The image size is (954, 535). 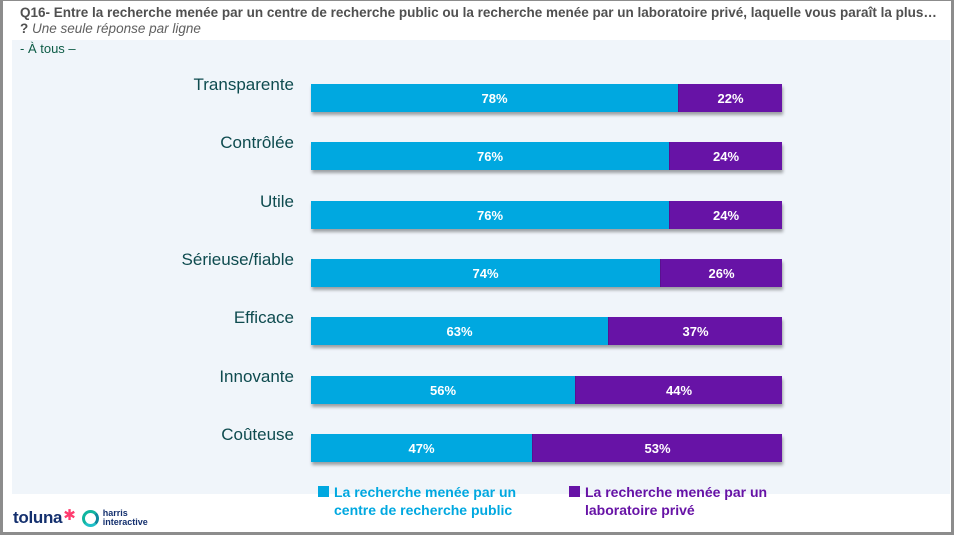 I want to click on base-label: - À tous –, so click(x=48, y=48).